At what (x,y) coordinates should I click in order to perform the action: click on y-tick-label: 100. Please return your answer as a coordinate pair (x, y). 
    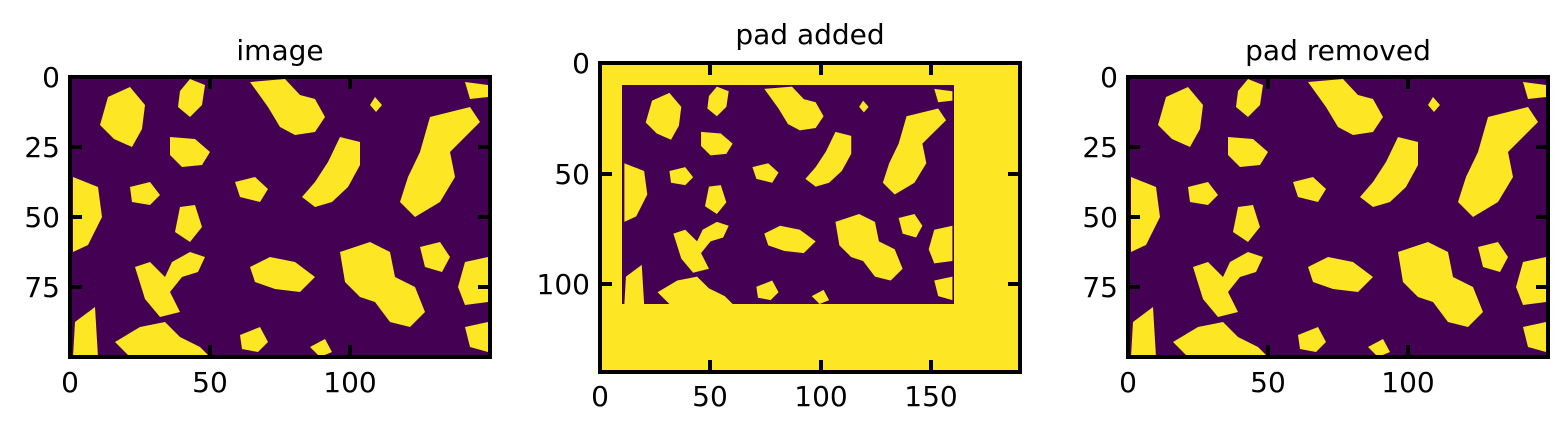
    Looking at the image, I should click on (563, 284).